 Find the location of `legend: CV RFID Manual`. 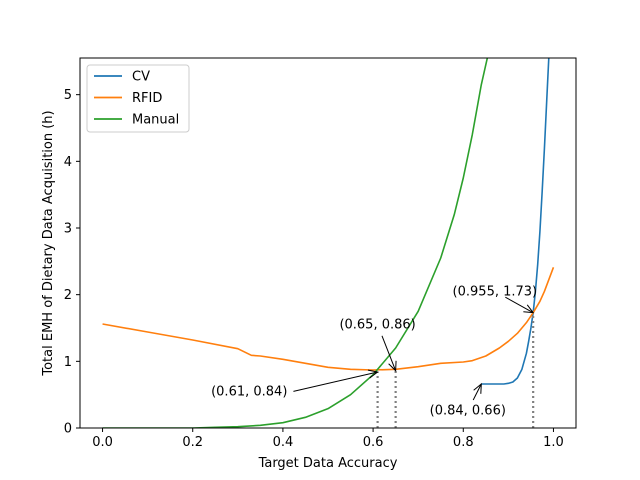

legend: CV RFID Manual is located at coordinates (138, 98).